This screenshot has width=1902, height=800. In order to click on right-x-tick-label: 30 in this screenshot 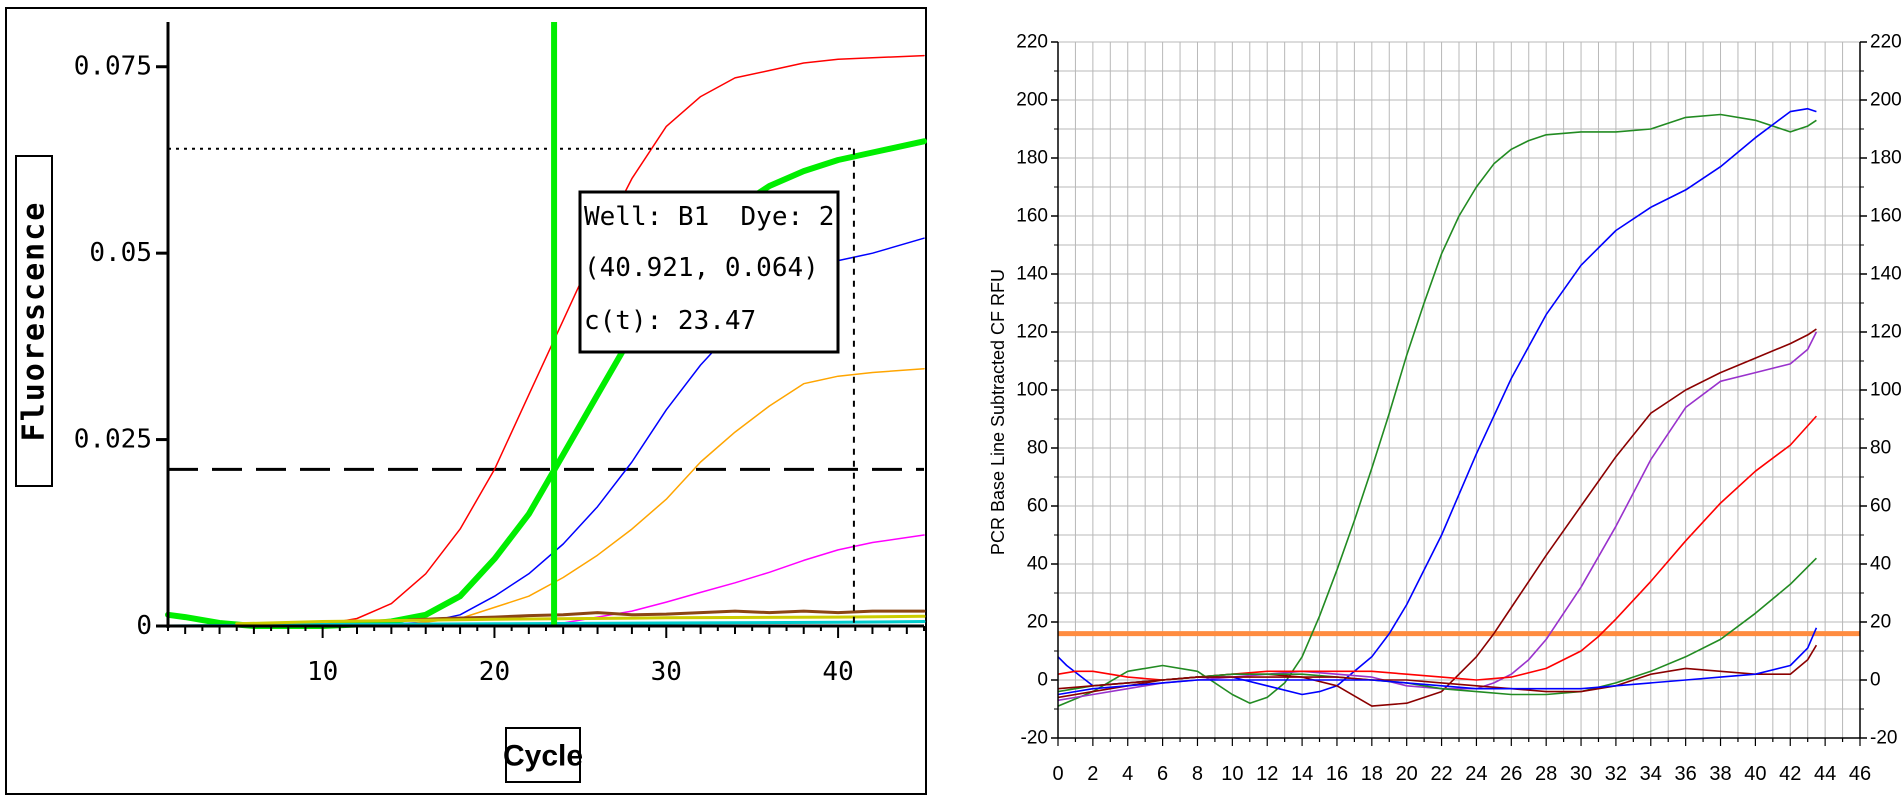, I will do `click(1581, 774)`.